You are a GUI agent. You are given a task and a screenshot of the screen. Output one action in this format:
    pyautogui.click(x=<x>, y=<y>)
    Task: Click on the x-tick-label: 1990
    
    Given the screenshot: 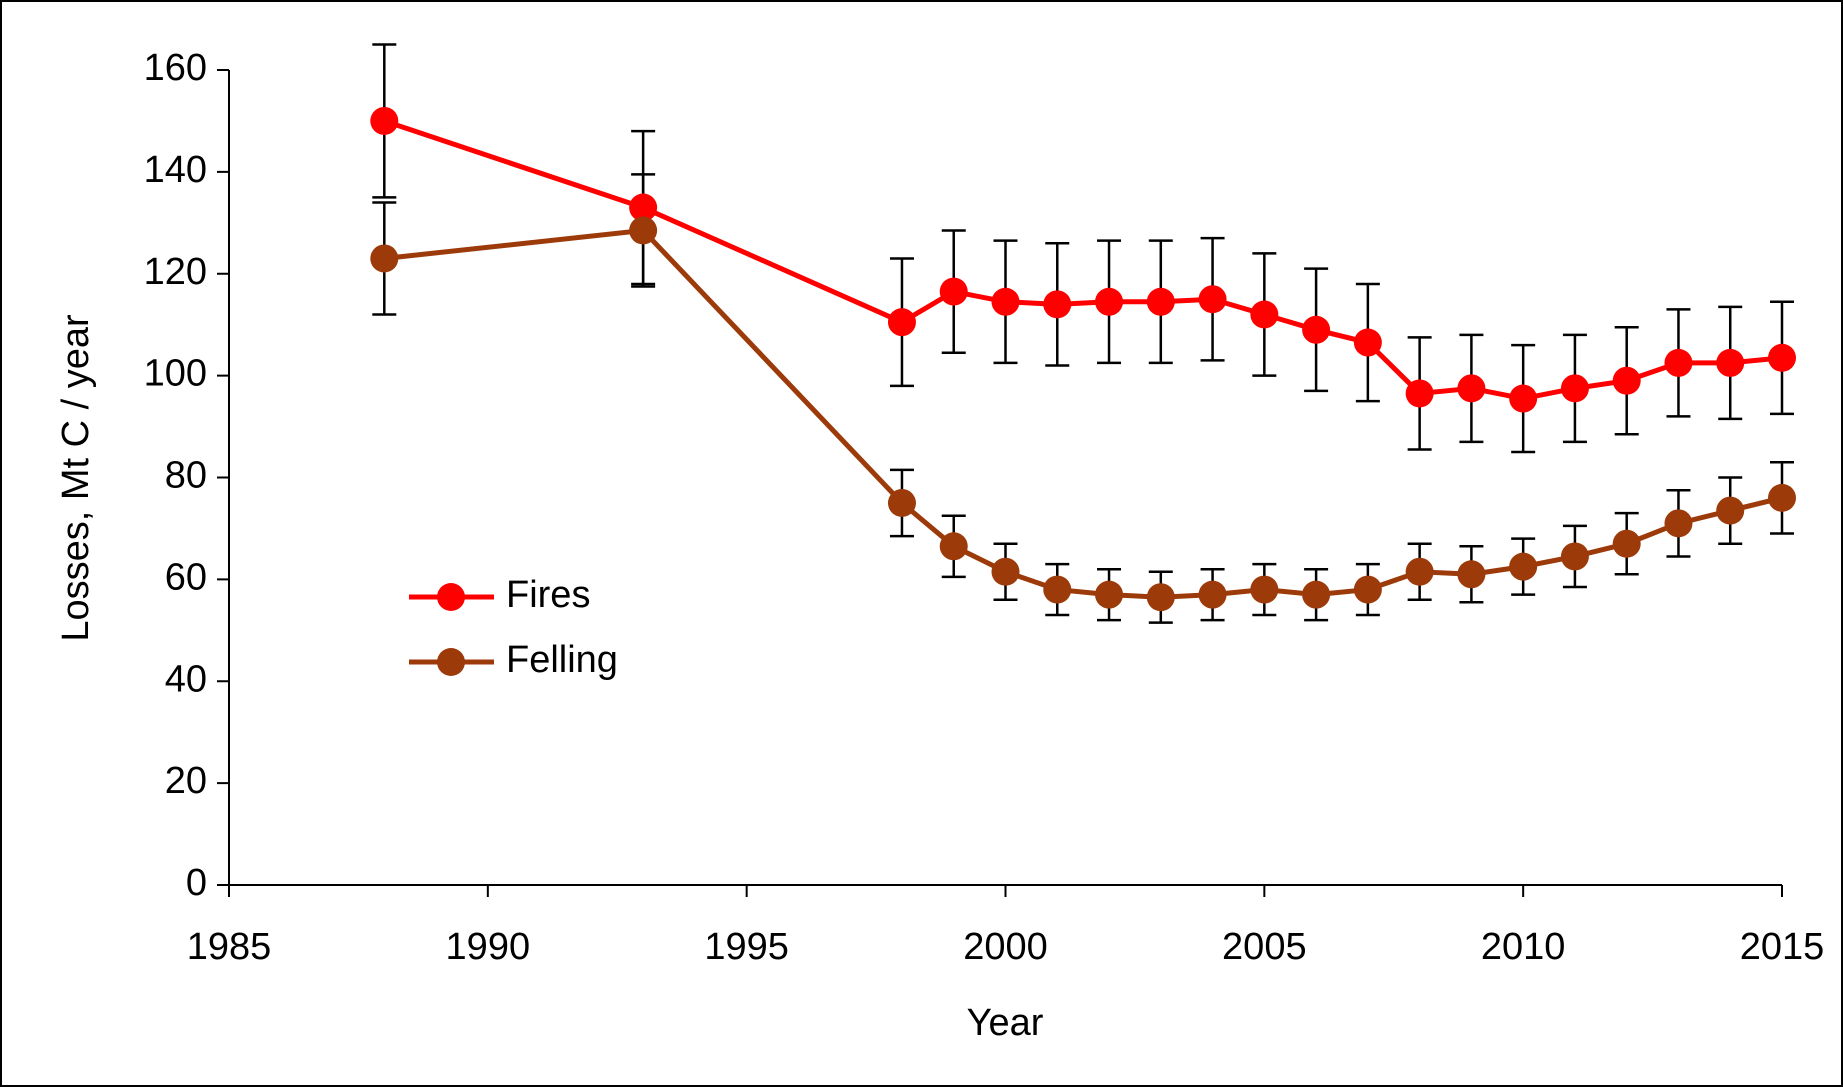 What is the action you would take?
    pyautogui.click(x=488, y=947)
    